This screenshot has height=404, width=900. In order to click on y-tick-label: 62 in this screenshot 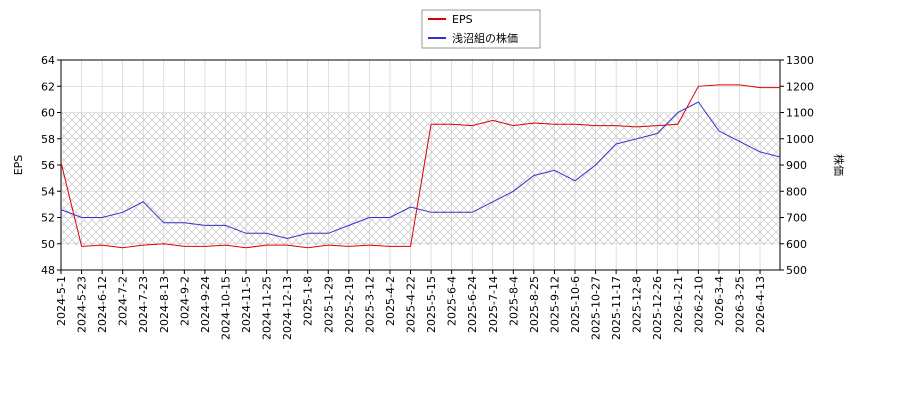, I will do `click(48, 86)`.